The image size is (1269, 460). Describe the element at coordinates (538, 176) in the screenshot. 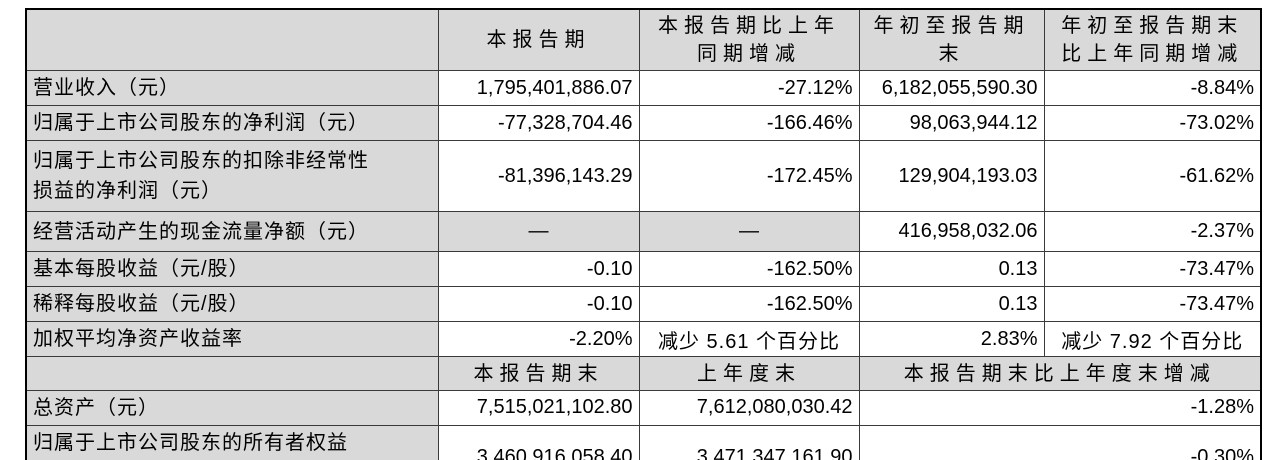

I see `cell-current-period: -81,396,143.29` at that location.